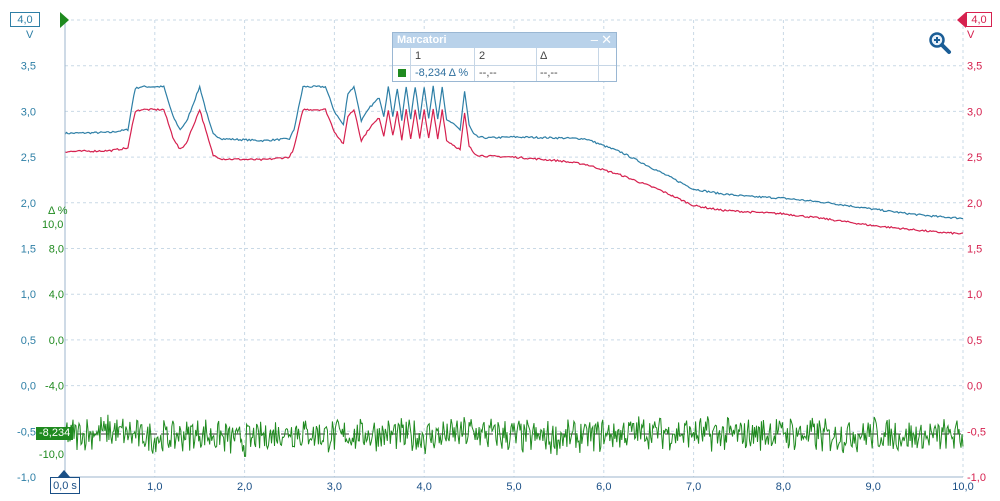 Image resolution: width=1000 pixels, height=501 pixels. I want to click on channel-b-range-box: 4,0, so click(979, 19).